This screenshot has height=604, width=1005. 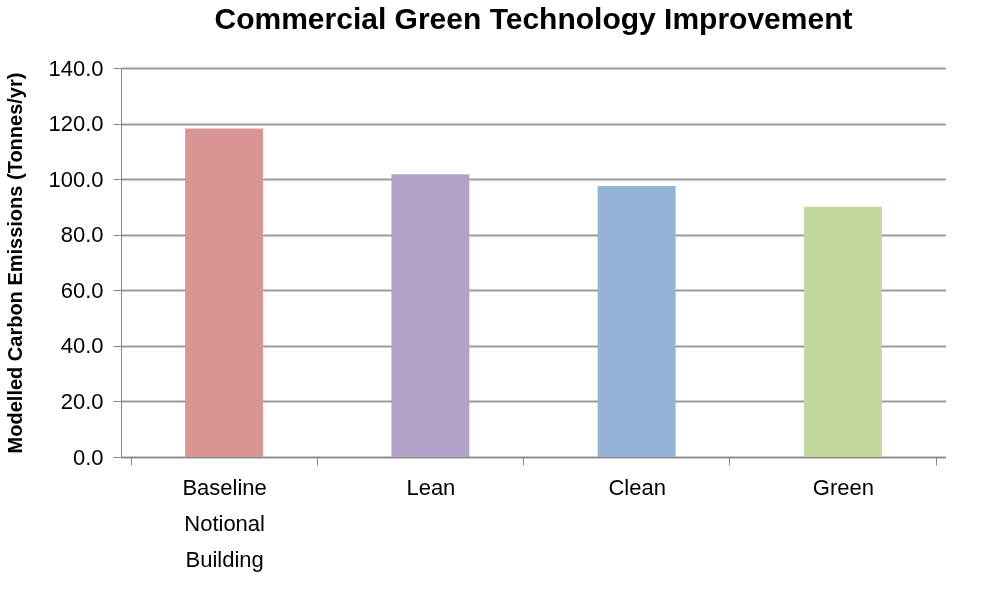 I want to click on x-tick-label: Clean, so click(x=637, y=487).